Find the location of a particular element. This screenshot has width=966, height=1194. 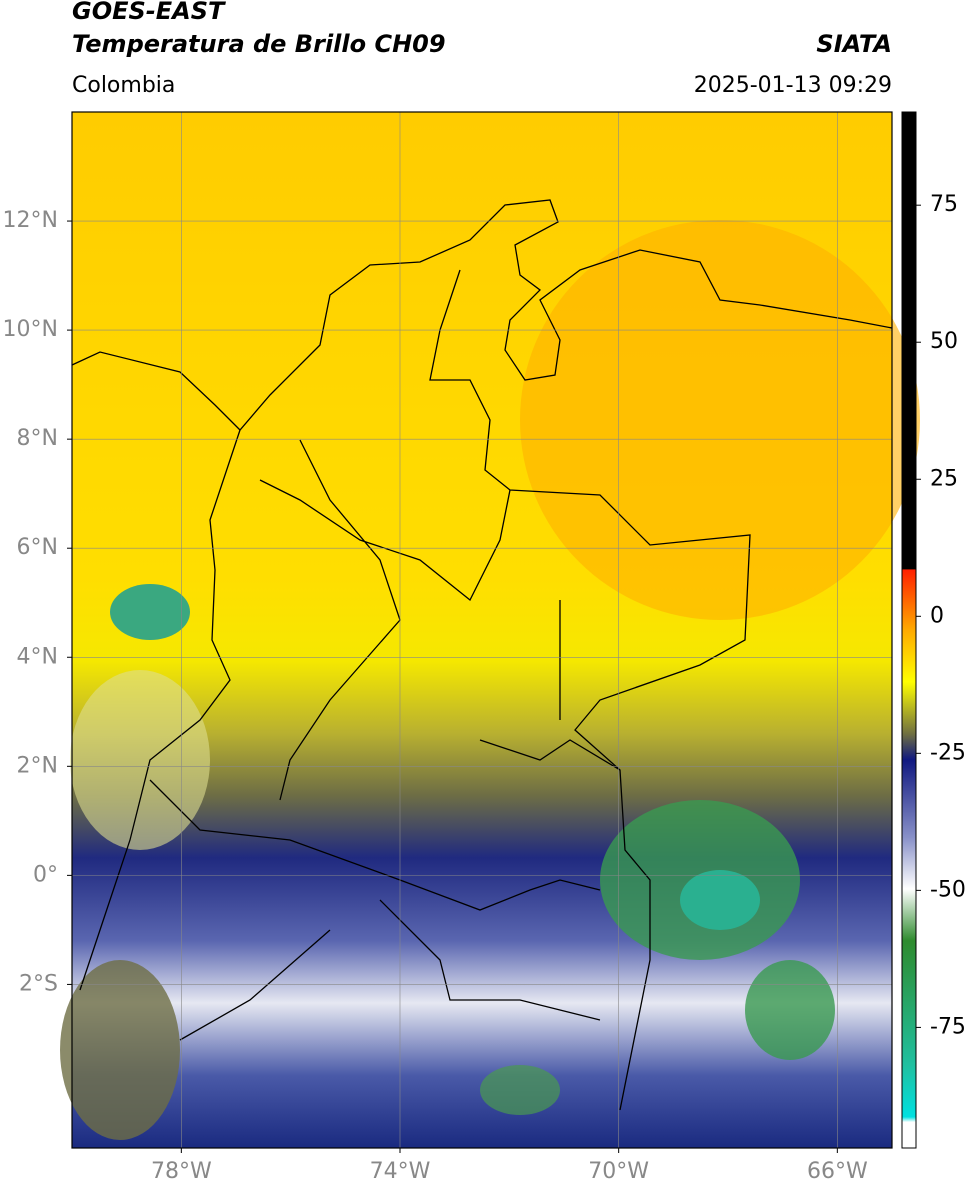

source: SIATA is located at coordinates (854, 44).